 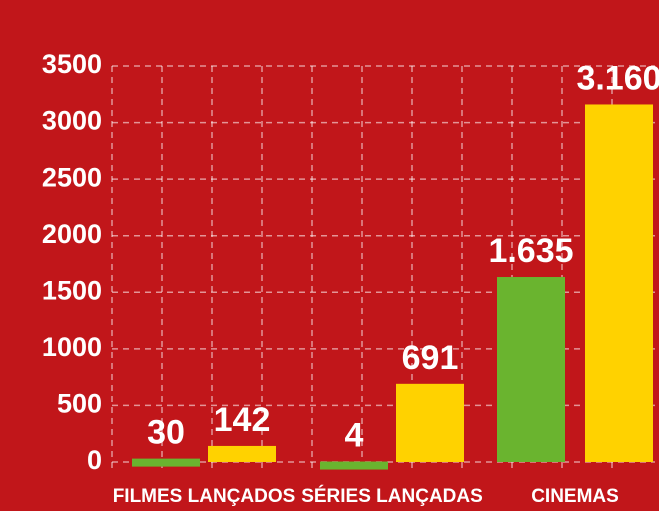 I want to click on y-tick-label: 1000, so click(x=72, y=347).